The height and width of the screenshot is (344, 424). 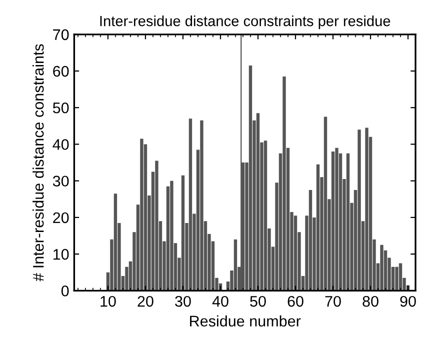 What do you see at coordinates (60, 108) in the screenshot?
I see `y-tick-label: 50` at bounding box center [60, 108].